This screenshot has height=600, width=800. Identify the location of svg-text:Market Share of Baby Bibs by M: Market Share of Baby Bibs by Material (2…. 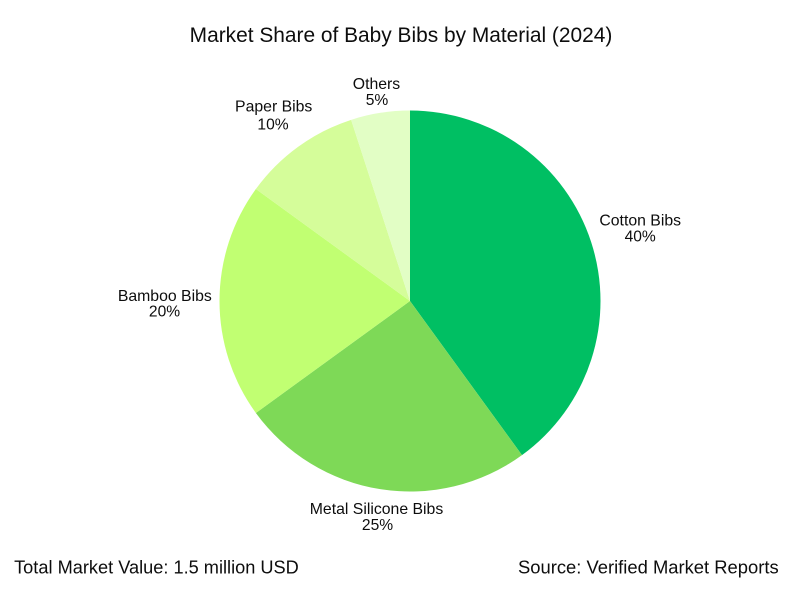
(401, 35).